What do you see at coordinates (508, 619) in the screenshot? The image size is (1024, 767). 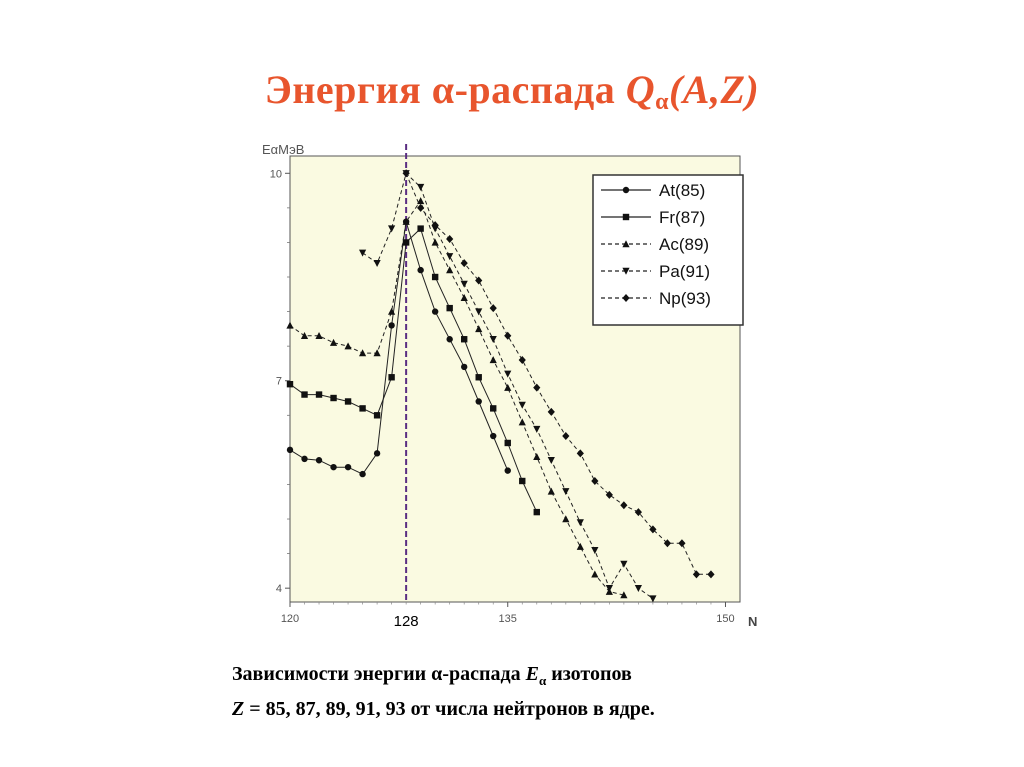 I see `x-tick-label: 135` at bounding box center [508, 619].